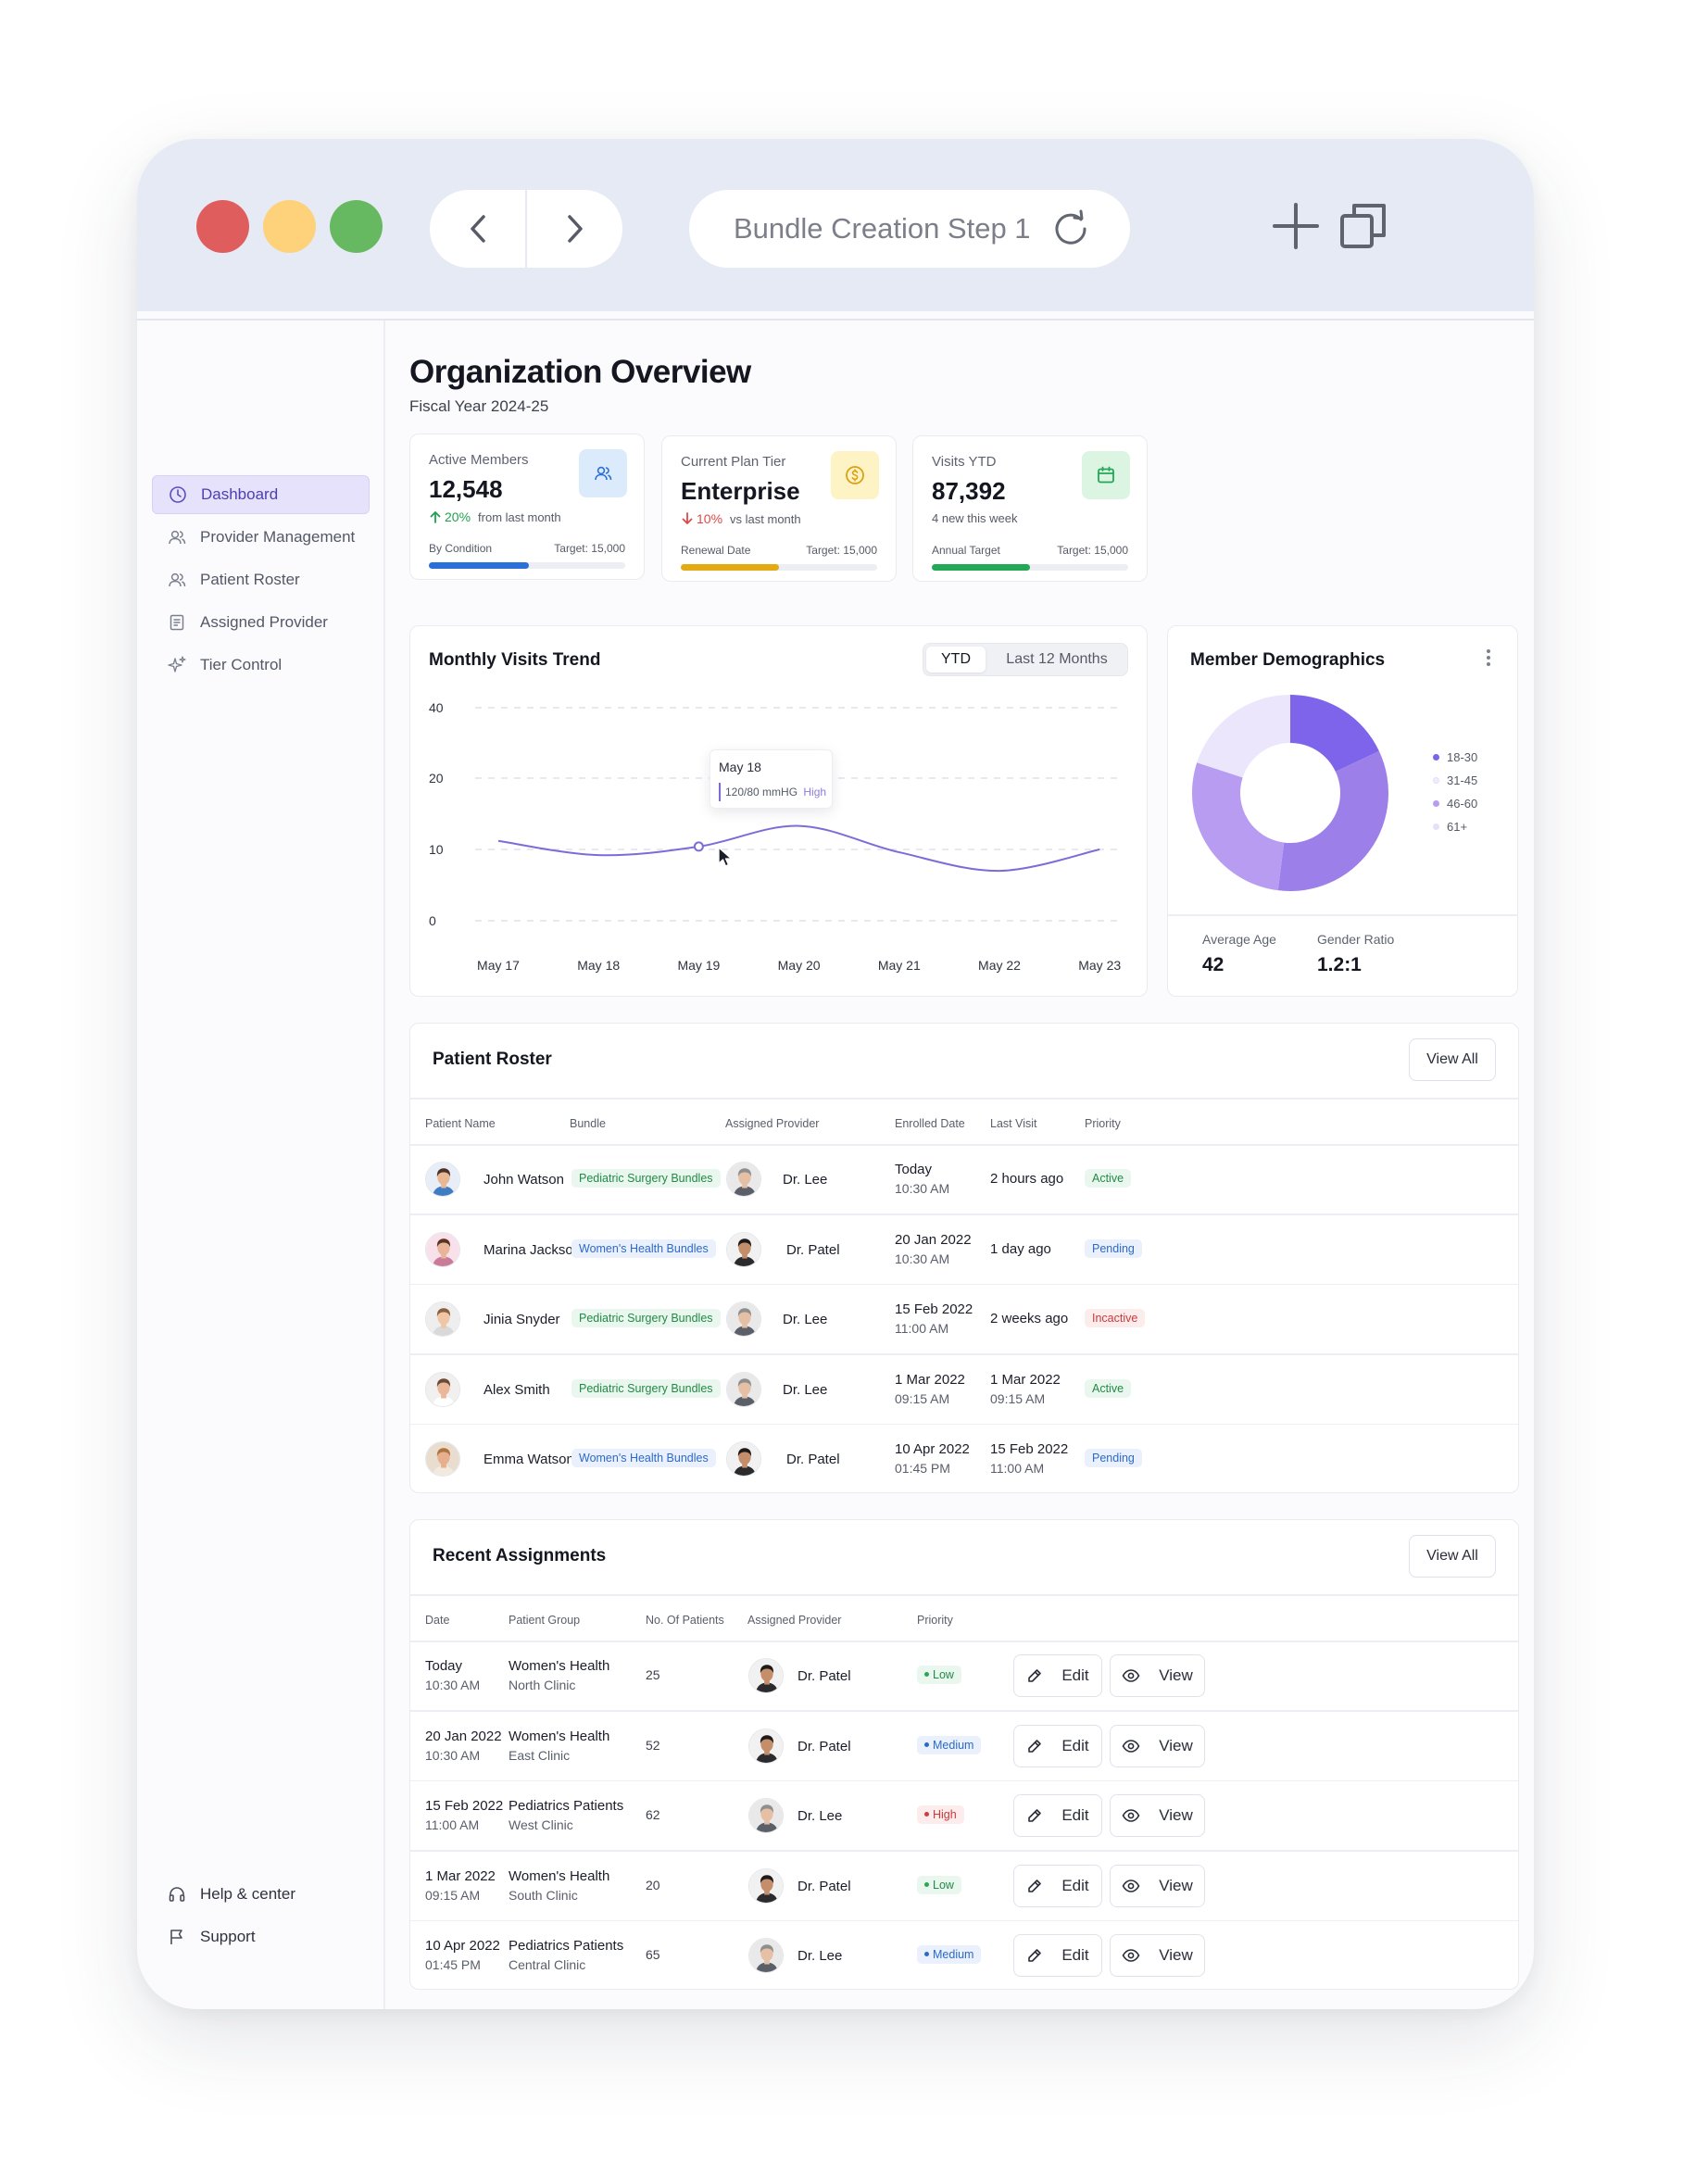 This screenshot has width=1708, height=2175. Describe the element at coordinates (1296, 226) in the screenshot. I see `new-tab-icon` at that location.